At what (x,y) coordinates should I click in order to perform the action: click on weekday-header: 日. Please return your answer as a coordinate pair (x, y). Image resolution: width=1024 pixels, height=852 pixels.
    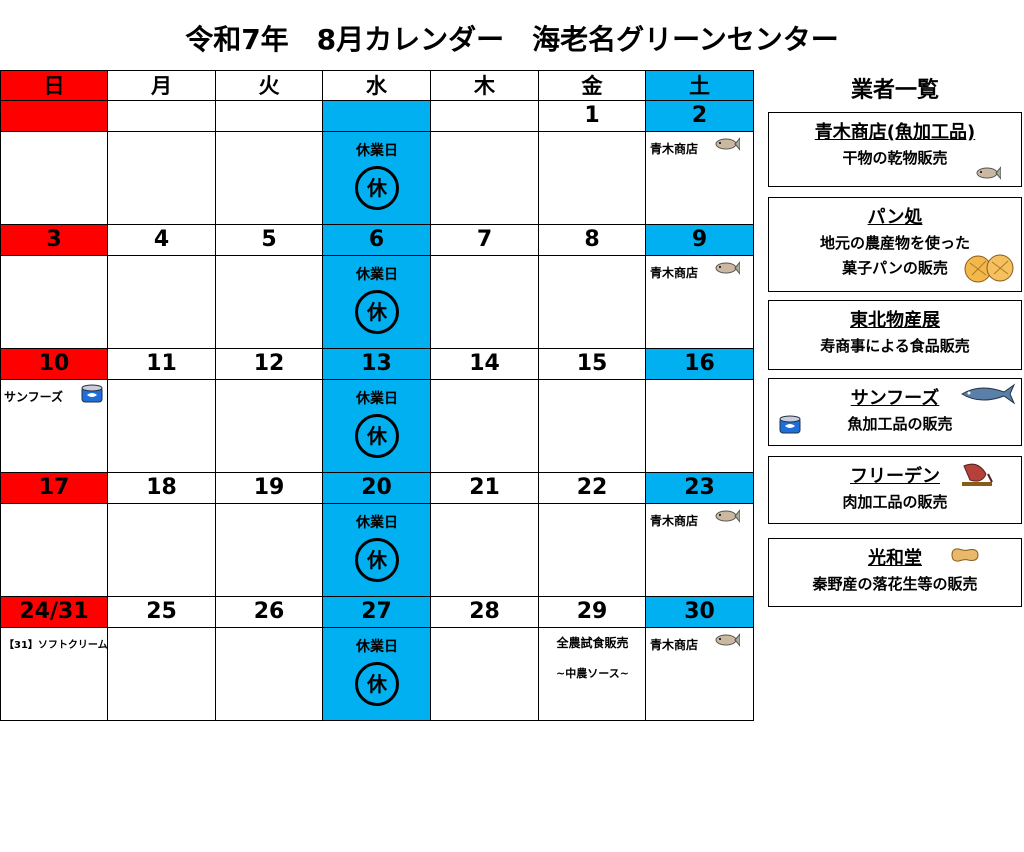
    Looking at the image, I should click on (54, 85).